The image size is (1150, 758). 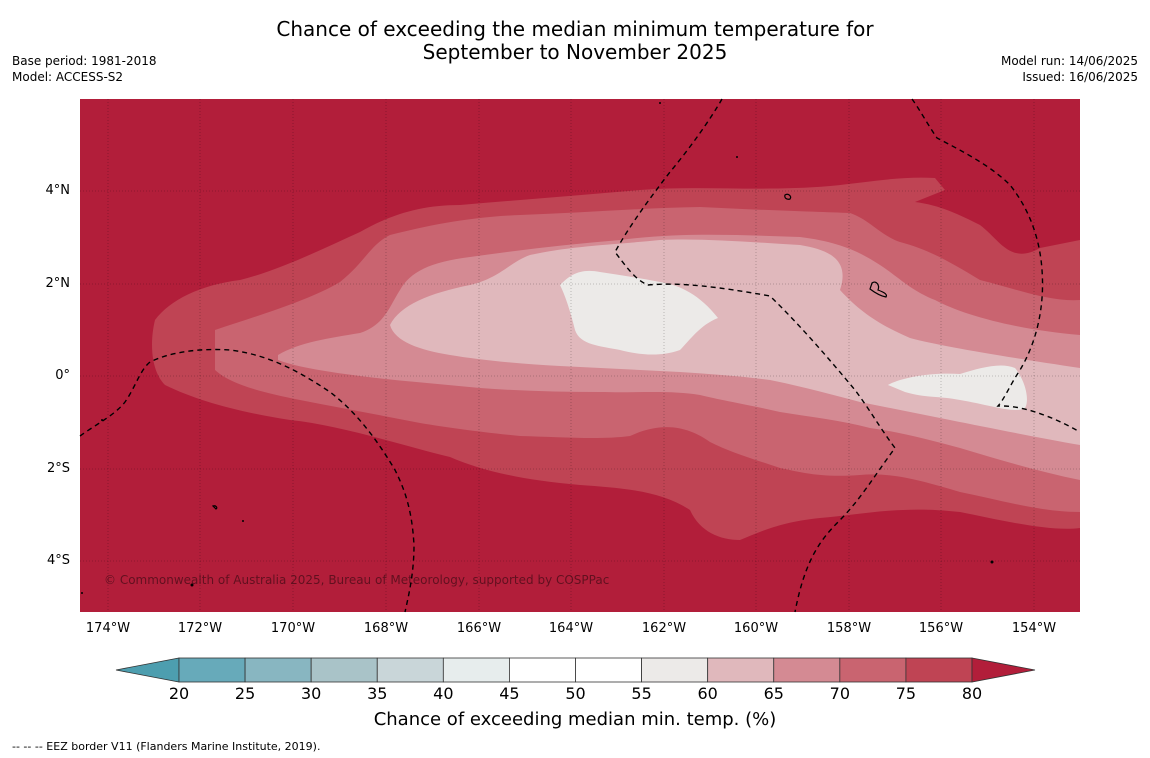 I want to click on lat-label-4n: 4°N, so click(x=58, y=190).